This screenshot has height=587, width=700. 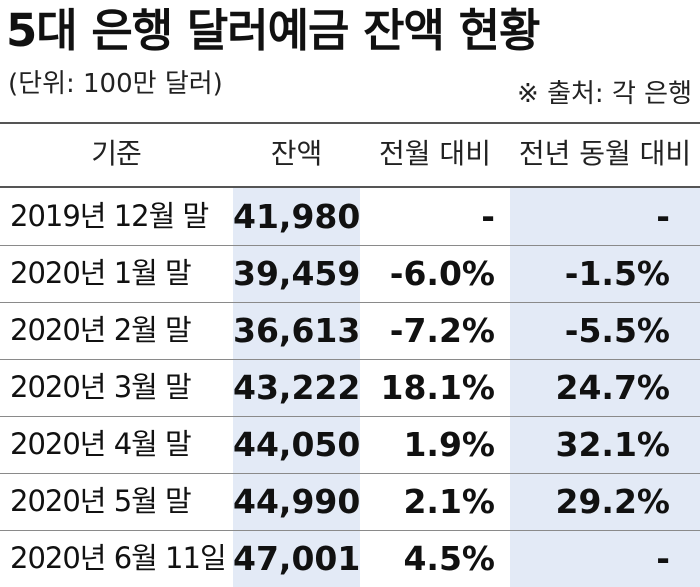 I want to click on table-row: 2019년 12월 말 41,980 - -, so click(x=350, y=216).